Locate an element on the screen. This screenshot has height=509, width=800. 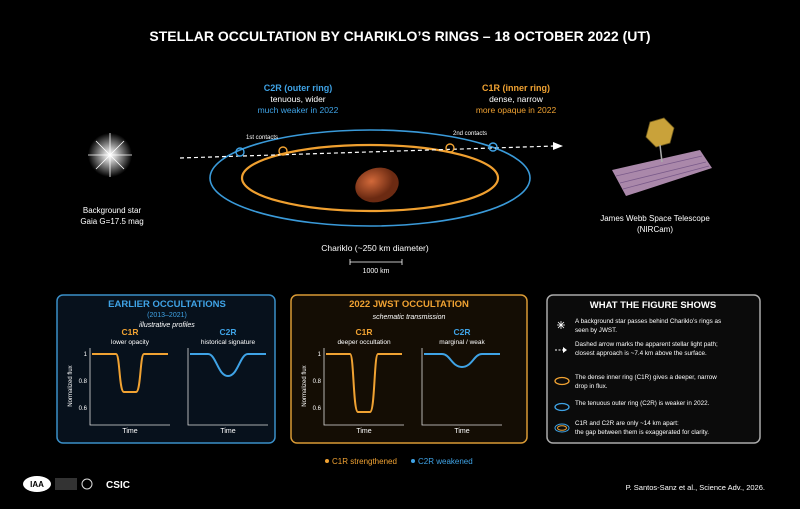
ring-note: much weaker in 2022 is located at coordinates (298, 110).